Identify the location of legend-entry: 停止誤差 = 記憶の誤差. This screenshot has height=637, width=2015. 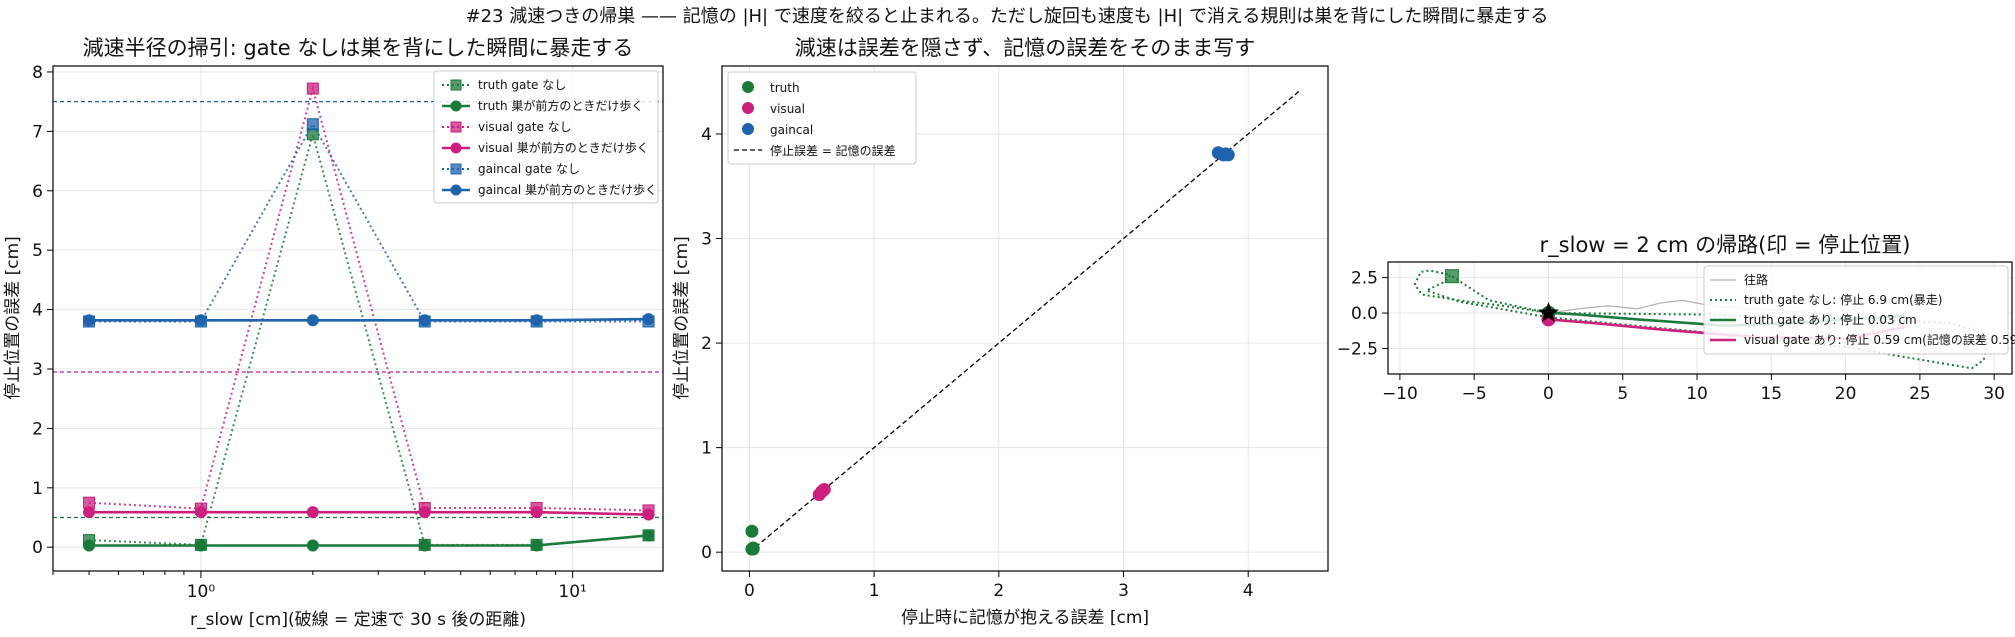
(833, 150).